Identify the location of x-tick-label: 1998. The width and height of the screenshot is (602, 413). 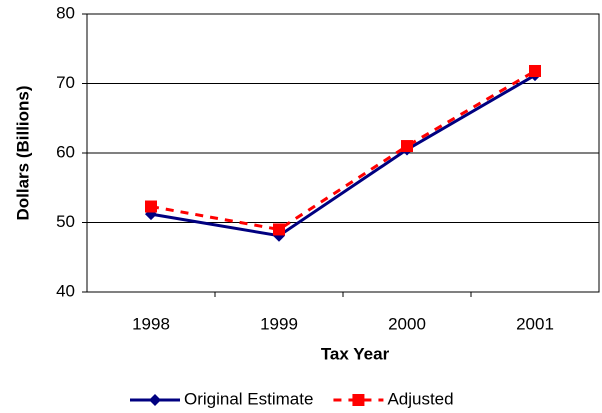
(151, 323).